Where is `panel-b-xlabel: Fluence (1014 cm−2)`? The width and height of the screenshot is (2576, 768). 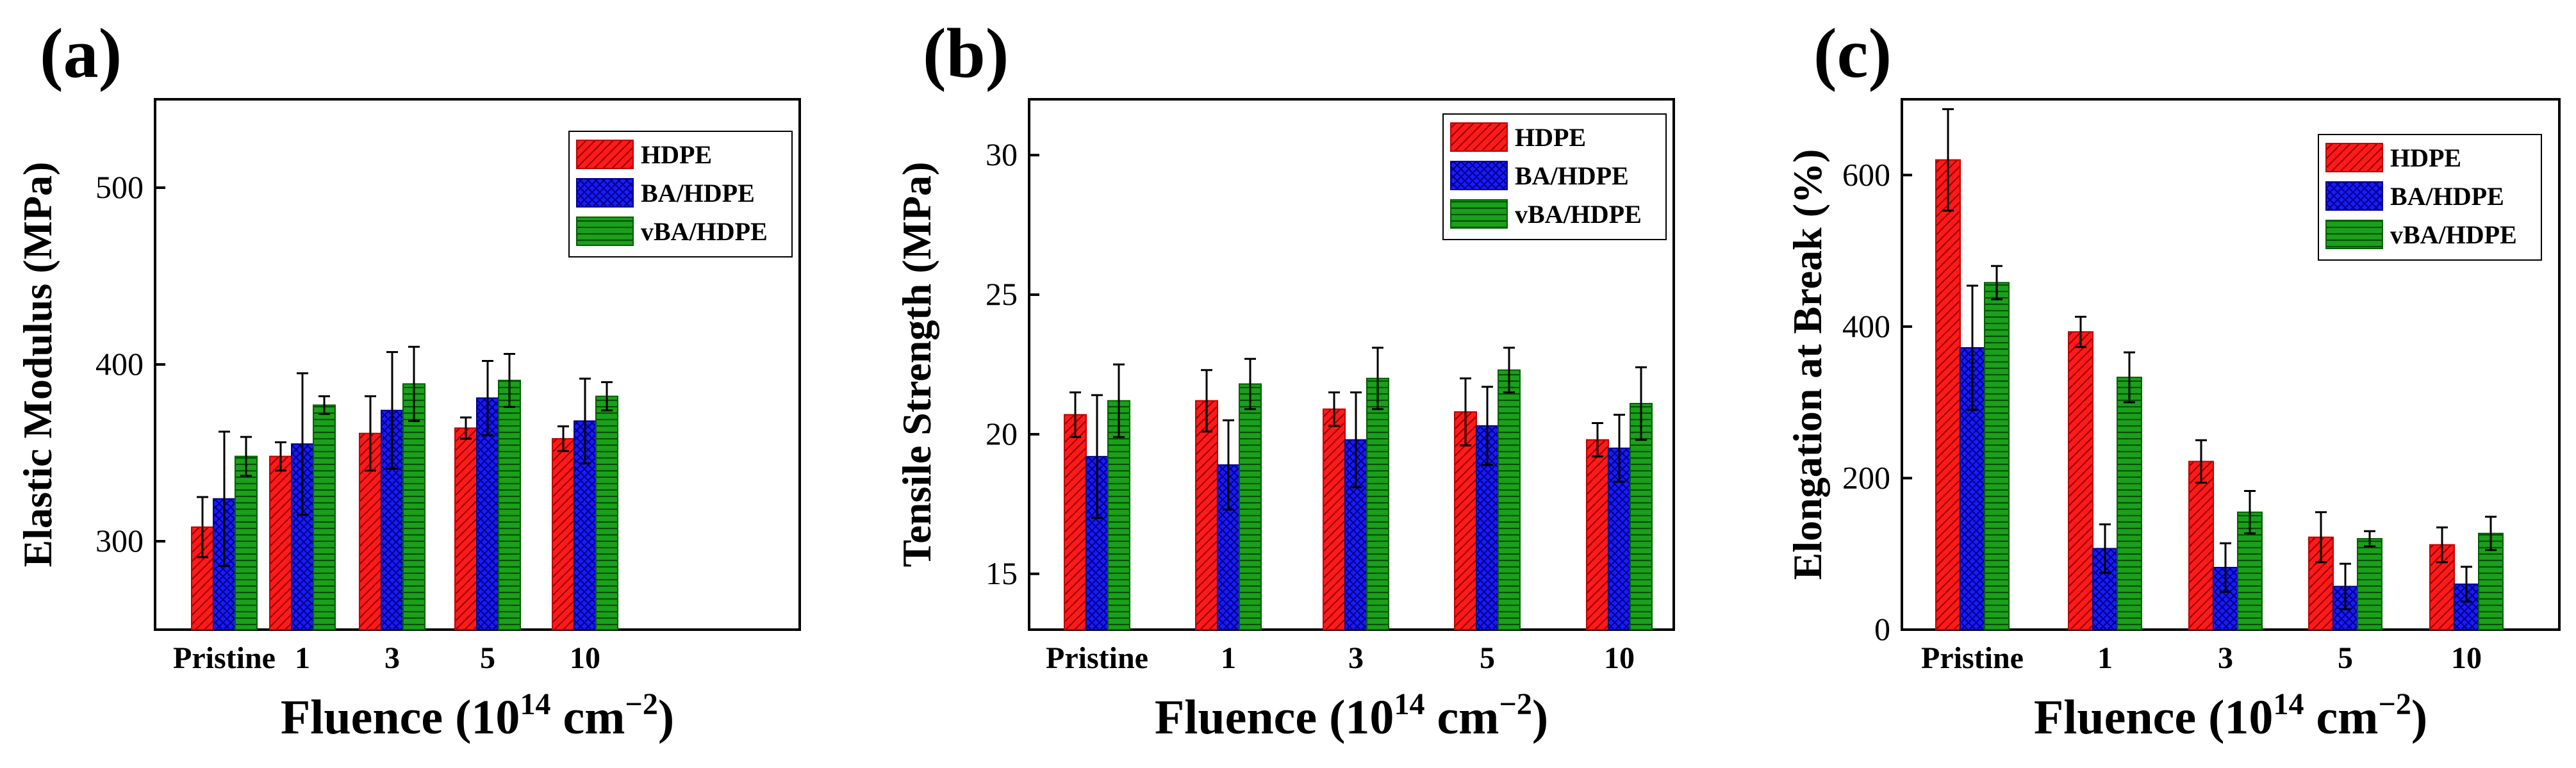 panel-b-xlabel: Fluence (1014 cm−2) is located at coordinates (1351, 715).